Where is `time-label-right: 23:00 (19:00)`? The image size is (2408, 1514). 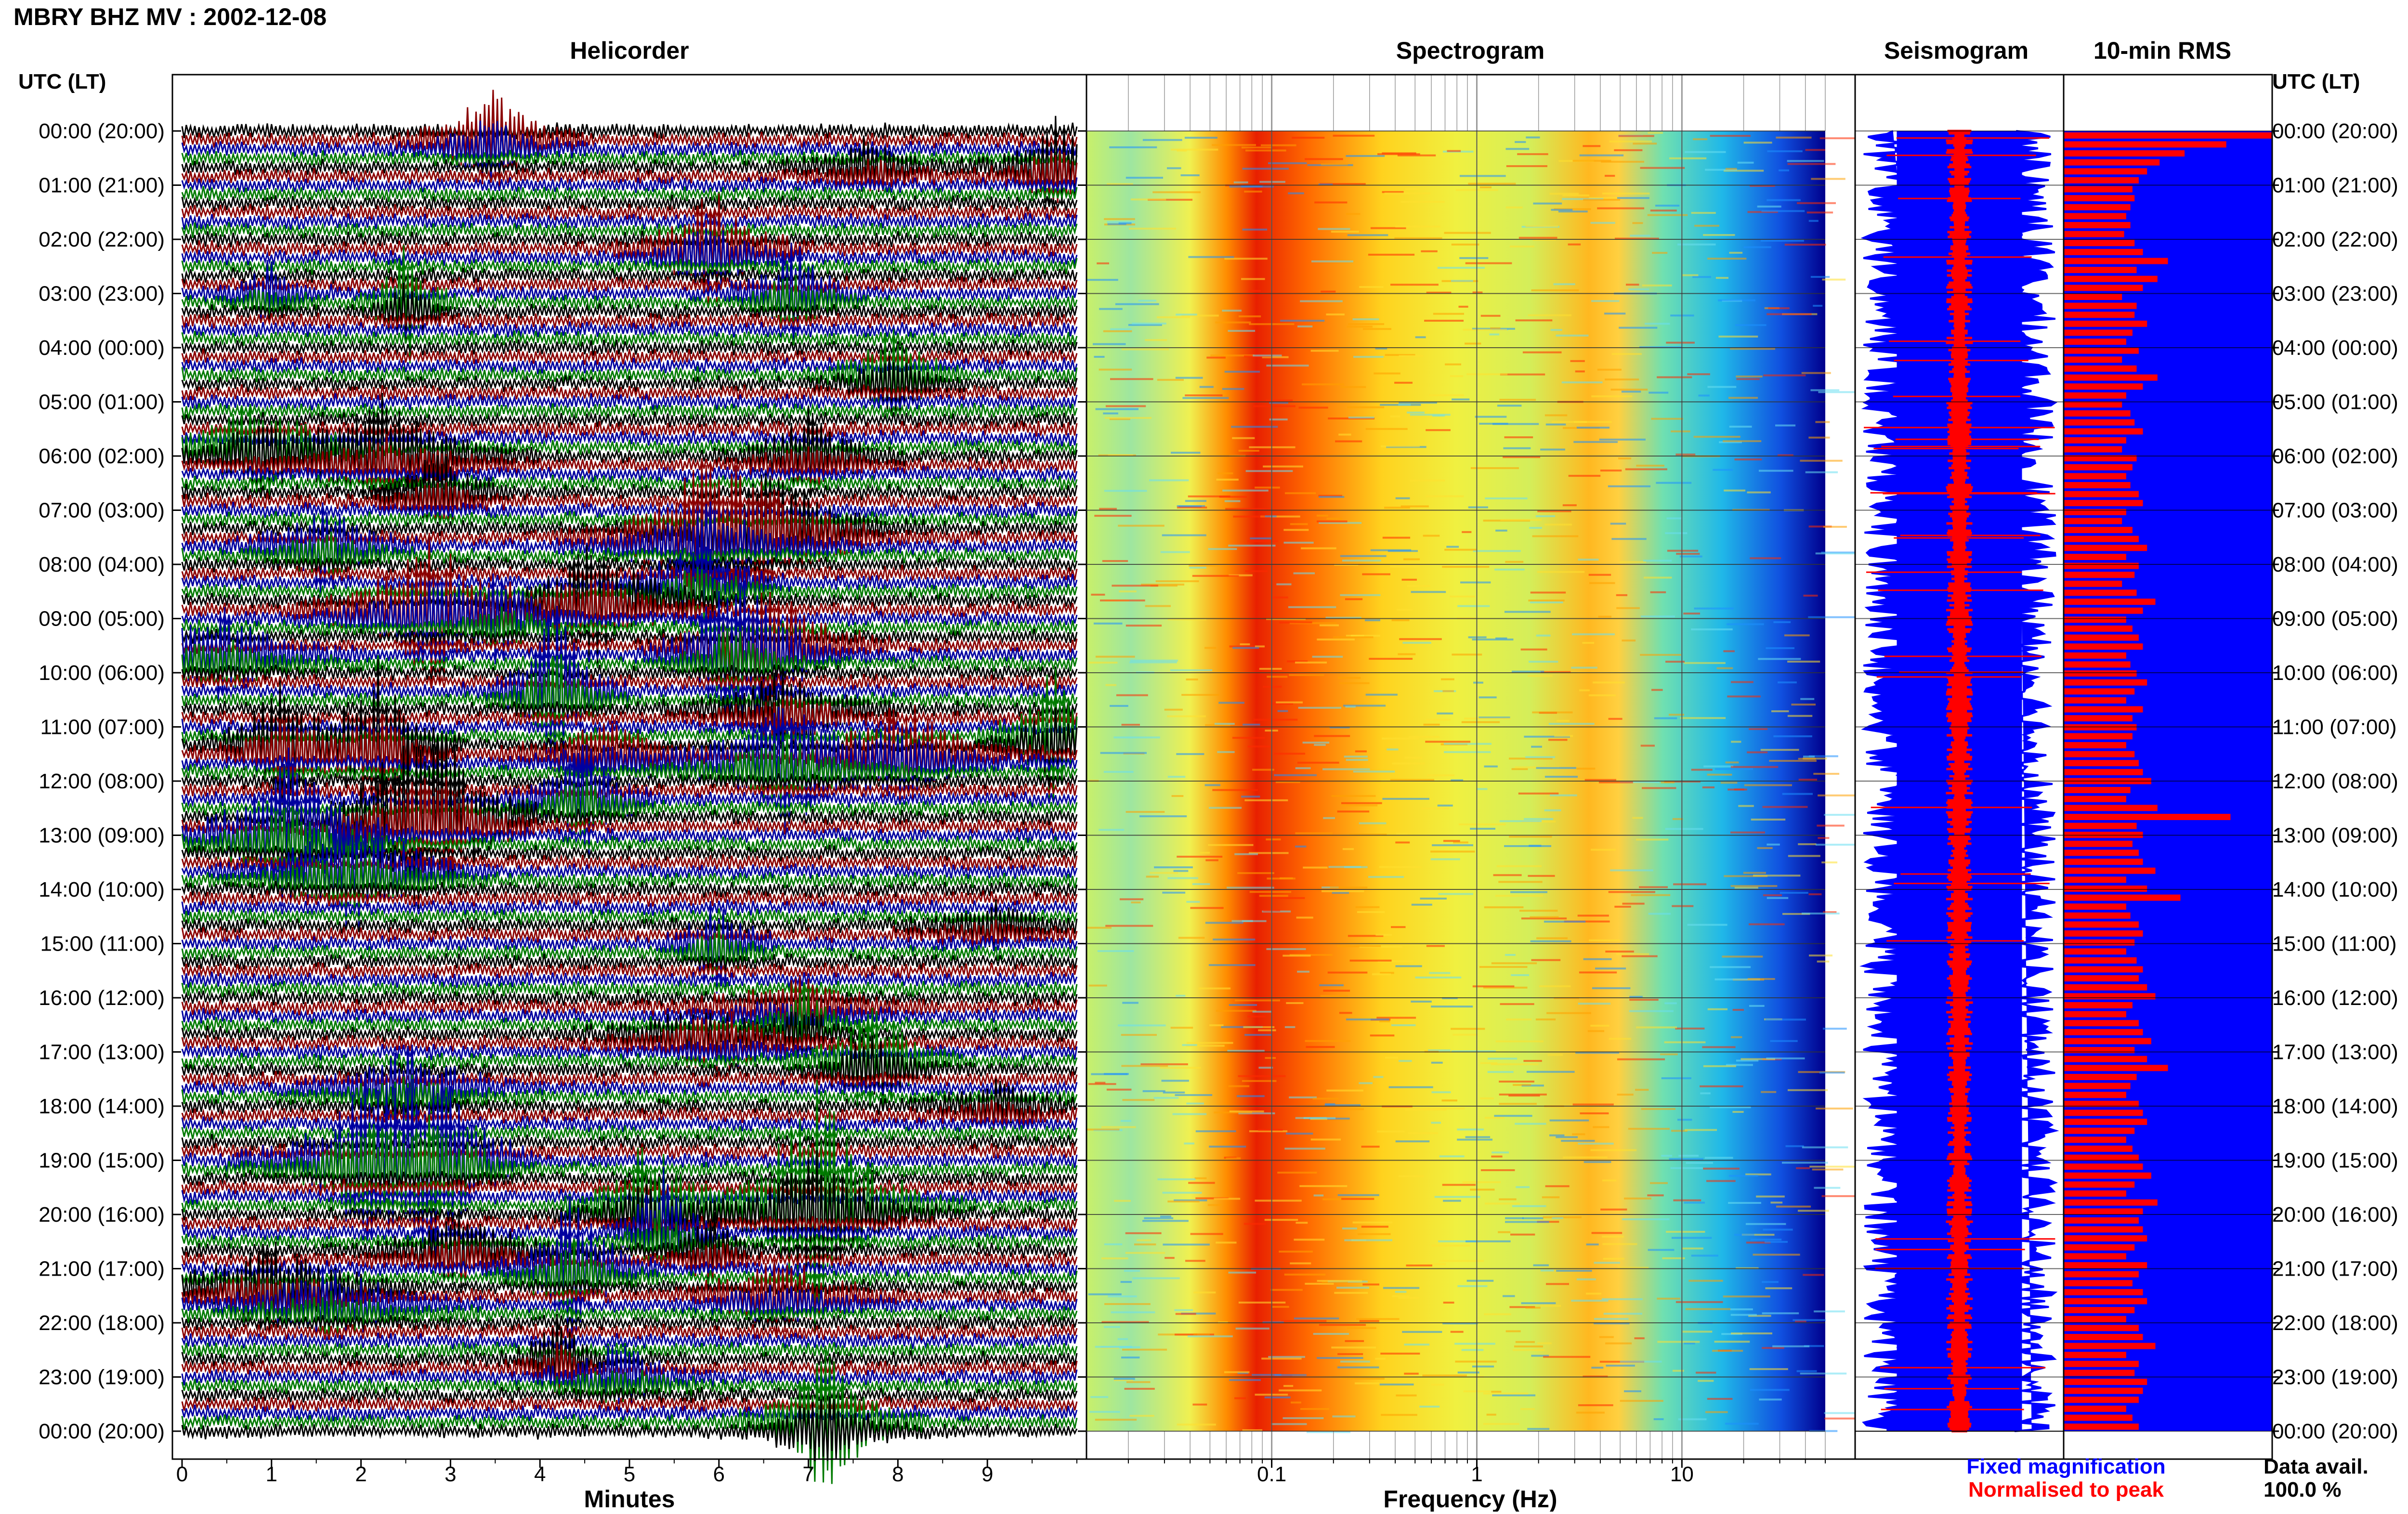 time-label-right: 23:00 (19:00) is located at coordinates (2335, 1377).